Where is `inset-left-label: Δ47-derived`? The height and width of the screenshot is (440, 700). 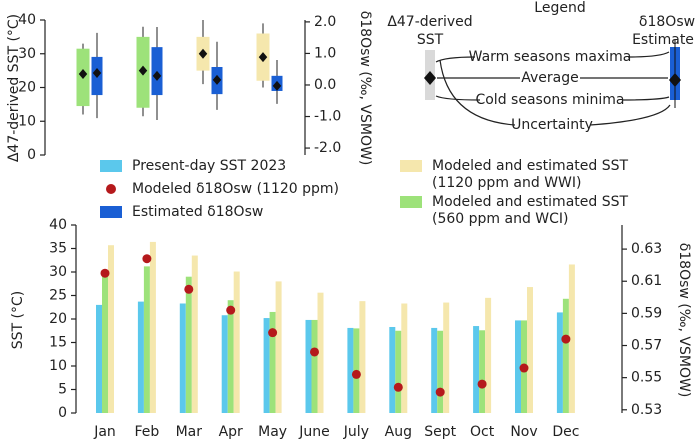
inset-left-label: Δ47-derived is located at coordinates (429, 22).